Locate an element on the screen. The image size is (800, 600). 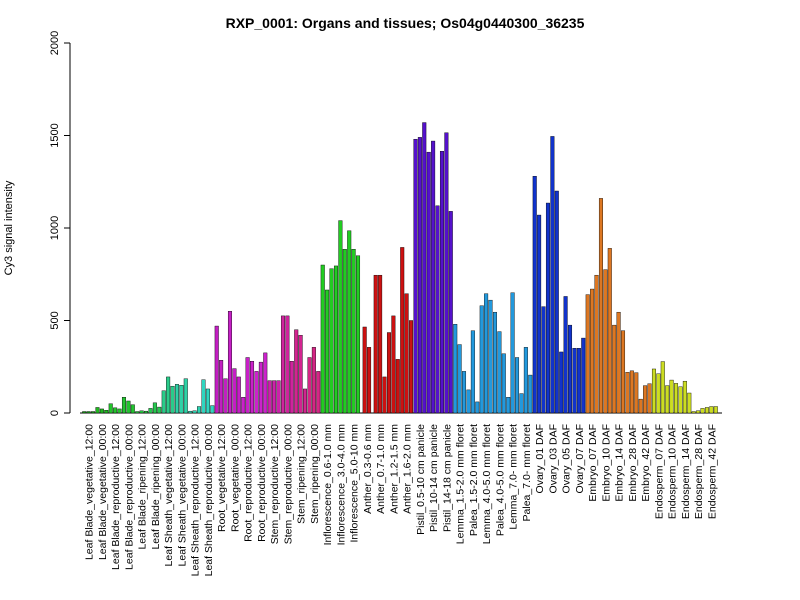
x-tick-label: Root_vegetative_12:00 is located at coordinates (222, 478).